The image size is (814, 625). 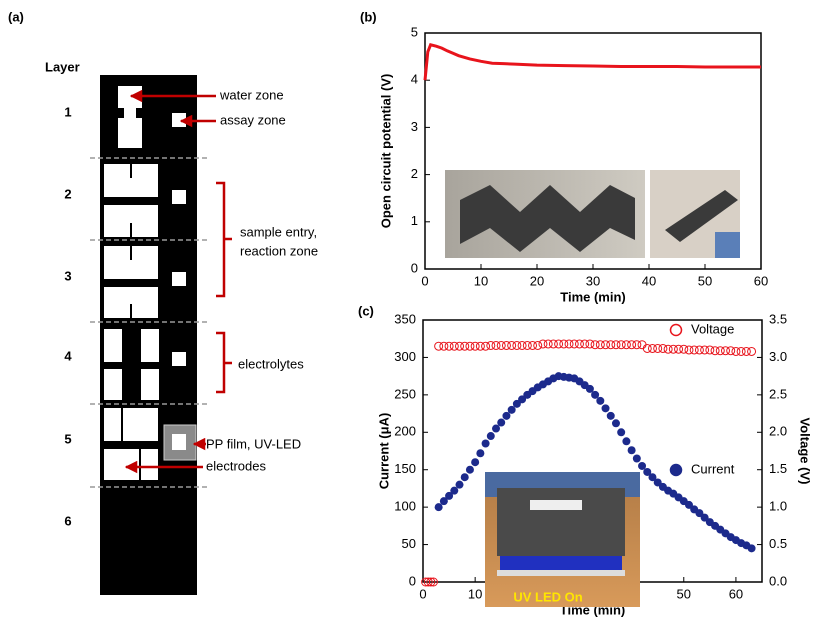 I want to click on y2-tick-label: 2.5, so click(x=778, y=393).